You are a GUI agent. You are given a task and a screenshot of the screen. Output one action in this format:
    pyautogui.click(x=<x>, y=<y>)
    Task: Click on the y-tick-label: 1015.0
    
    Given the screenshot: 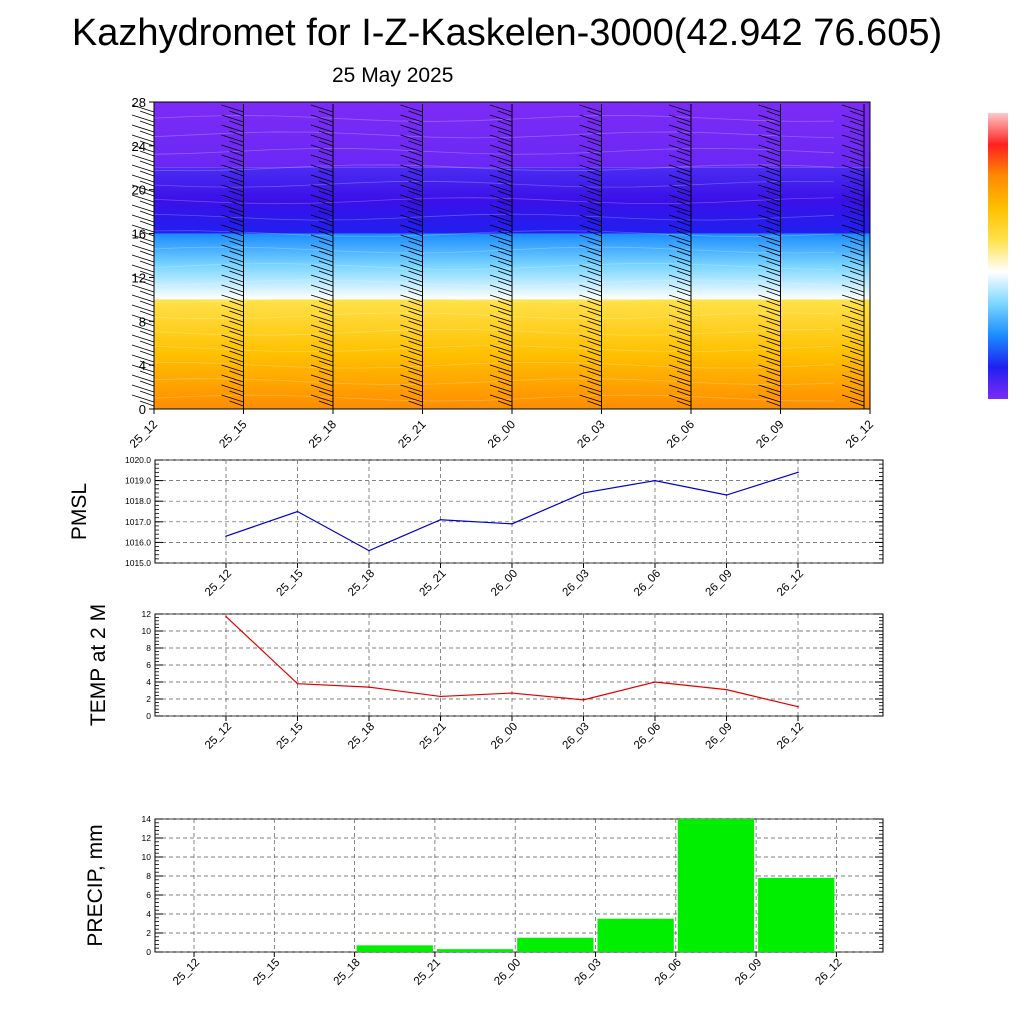 What is the action you would take?
    pyautogui.click(x=138, y=563)
    